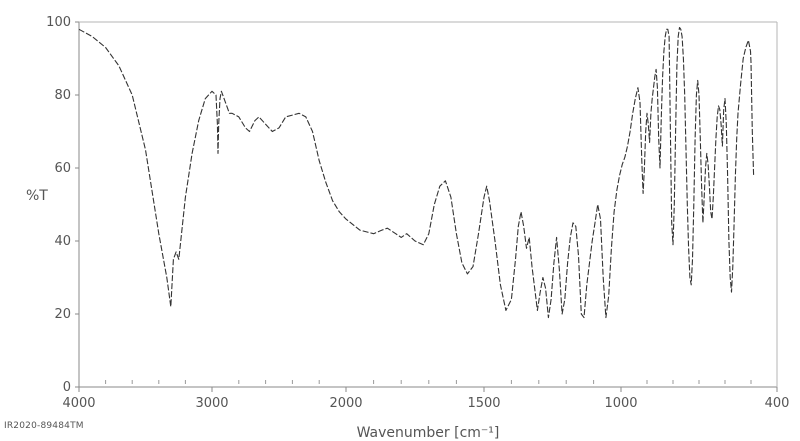  I want to click on y-tick-label: 100, so click(58, 22).